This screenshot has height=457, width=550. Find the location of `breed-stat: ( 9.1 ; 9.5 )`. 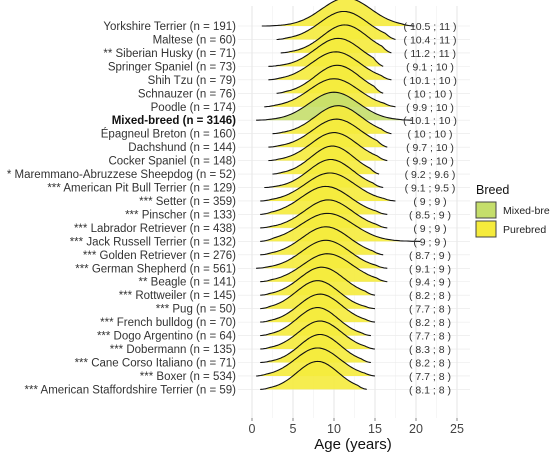

breed-stat: ( 9.1 ; 9.5 ) is located at coordinates (430, 189).